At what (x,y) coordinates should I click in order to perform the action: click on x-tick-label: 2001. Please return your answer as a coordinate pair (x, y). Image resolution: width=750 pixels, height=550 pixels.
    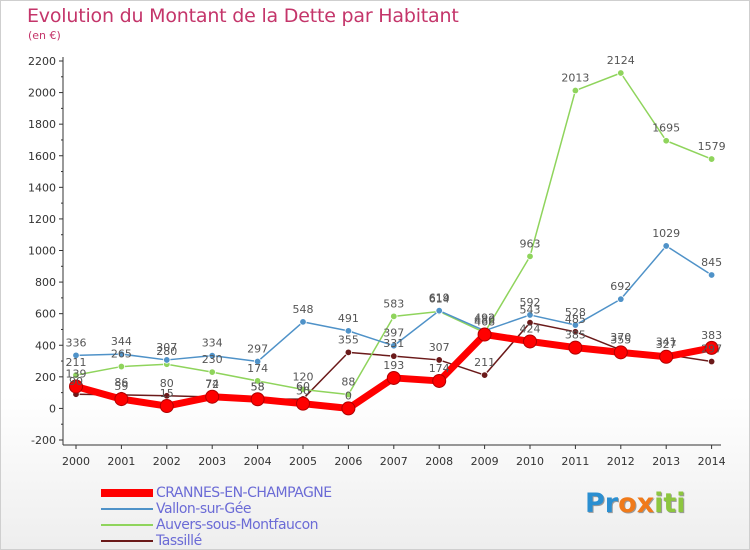
    Looking at the image, I should click on (121, 461).